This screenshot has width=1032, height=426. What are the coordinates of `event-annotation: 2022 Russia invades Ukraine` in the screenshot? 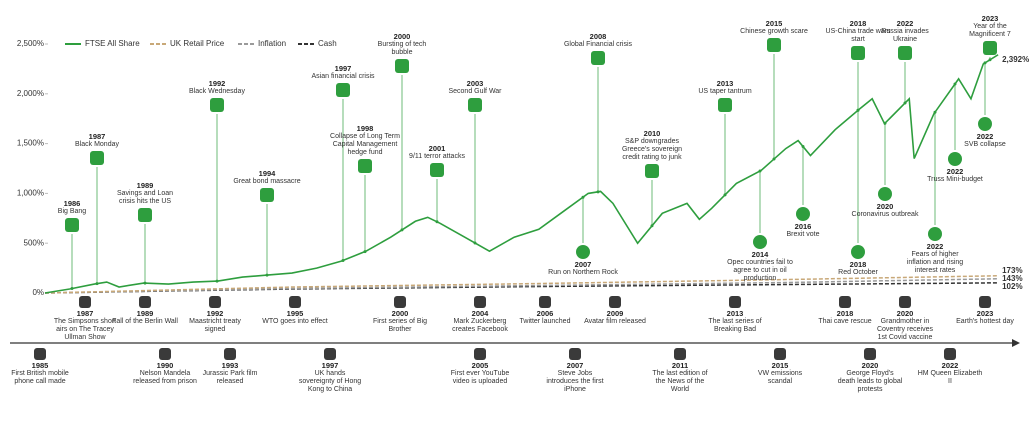 It's located at (905, 41).